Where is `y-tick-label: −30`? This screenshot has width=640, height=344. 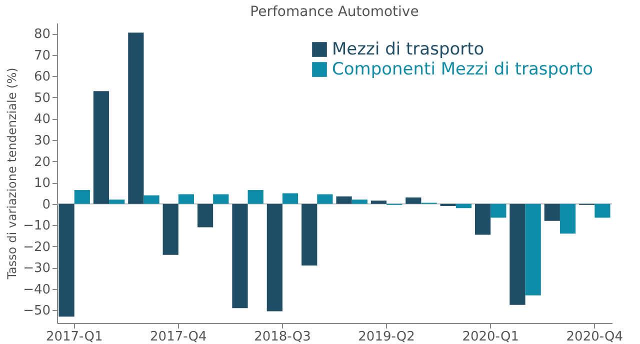
y-tick-label: −30 is located at coordinates (36, 268).